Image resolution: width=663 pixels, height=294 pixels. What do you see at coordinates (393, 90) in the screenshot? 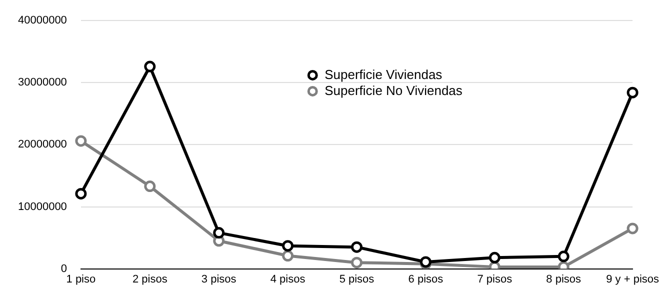
I see `legend-label: Superficie No Viviendas` at bounding box center [393, 90].